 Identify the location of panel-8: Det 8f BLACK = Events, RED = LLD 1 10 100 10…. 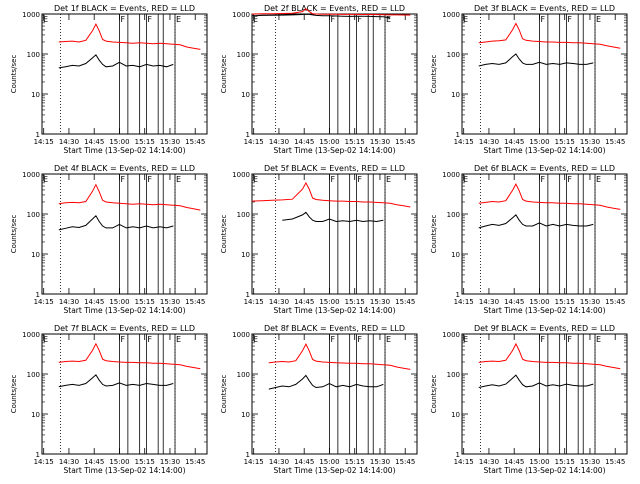
(319, 399).